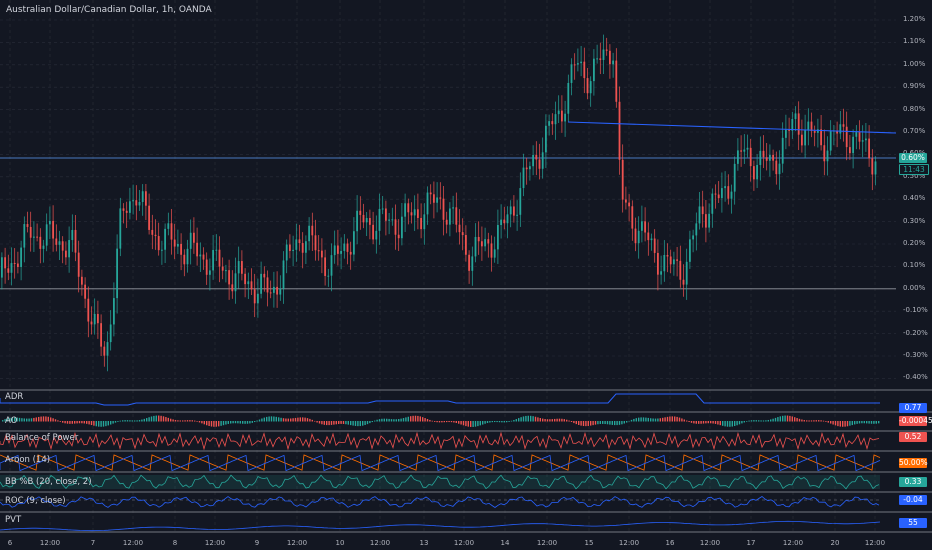 The height and width of the screenshot is (550, 932). Describe the element at coordinates (35, 501) in the screenshot. I see `indicator-label: ROC (9, close)` at that location.